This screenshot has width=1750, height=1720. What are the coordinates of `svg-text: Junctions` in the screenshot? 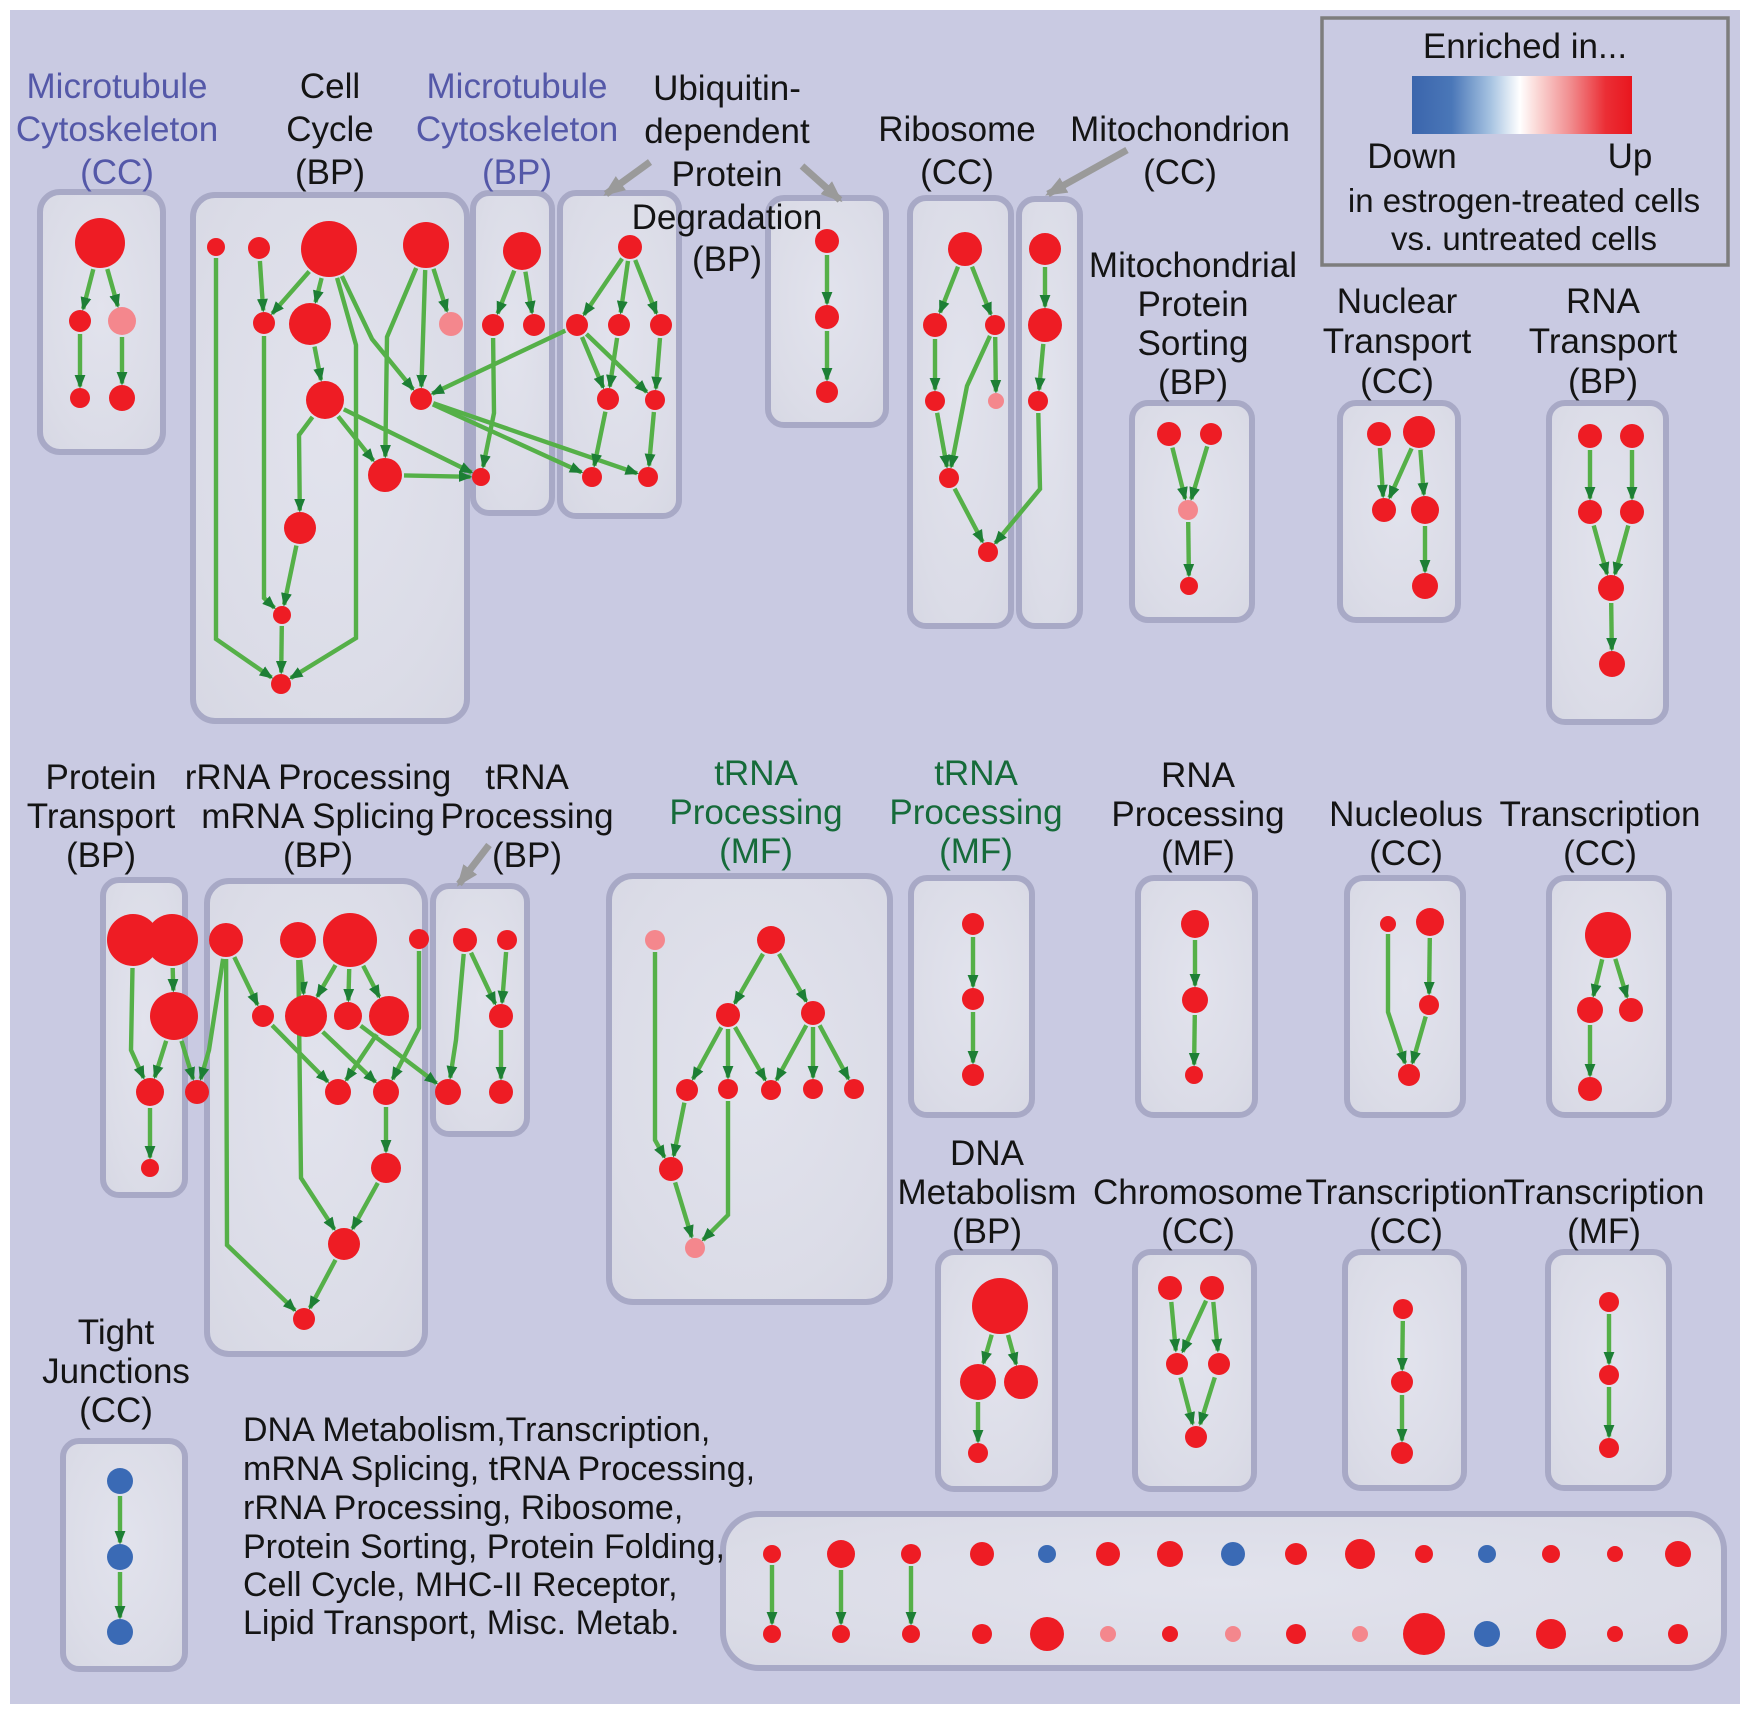 It's located at (116, 1371).